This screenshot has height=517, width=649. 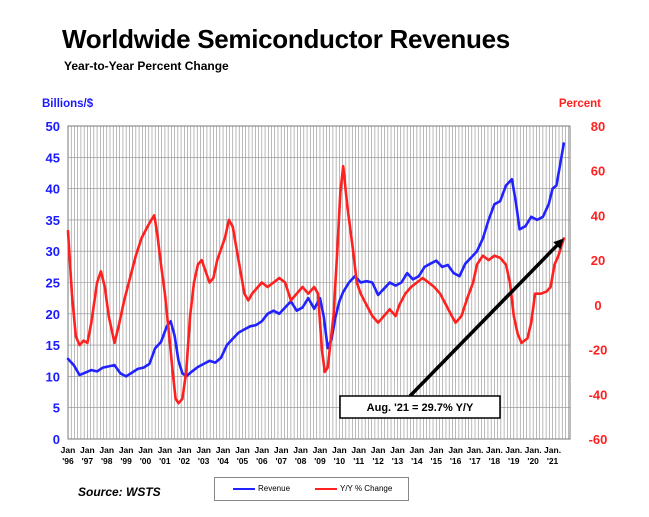 I want to click on x-tick-label-year: '16, so click(x=456, y=461).